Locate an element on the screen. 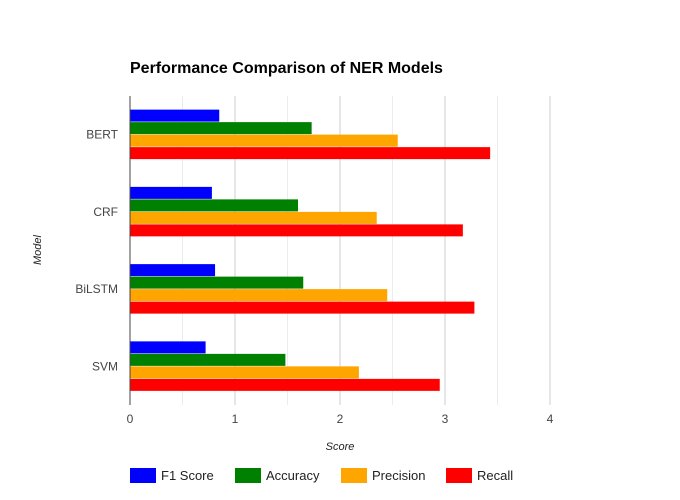 This screenshot has width=680, height=500. legend-swatch-accuracy is located at coordinates (248, 475).